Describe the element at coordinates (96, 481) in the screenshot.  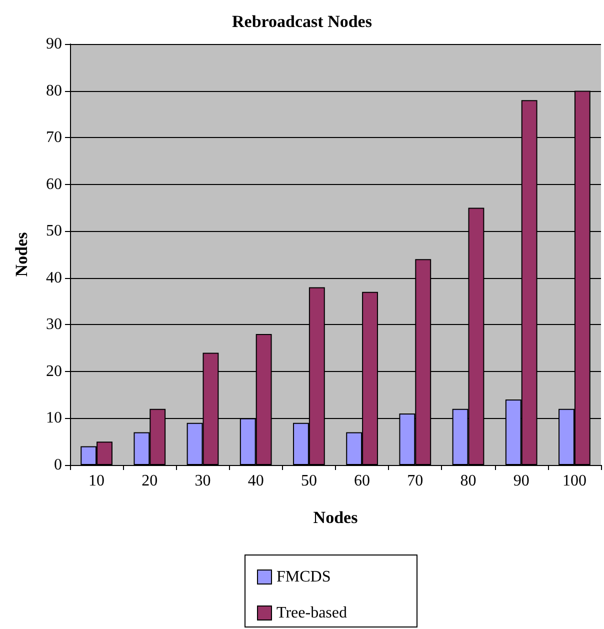
I see `x-tick-label: 10` at that location.